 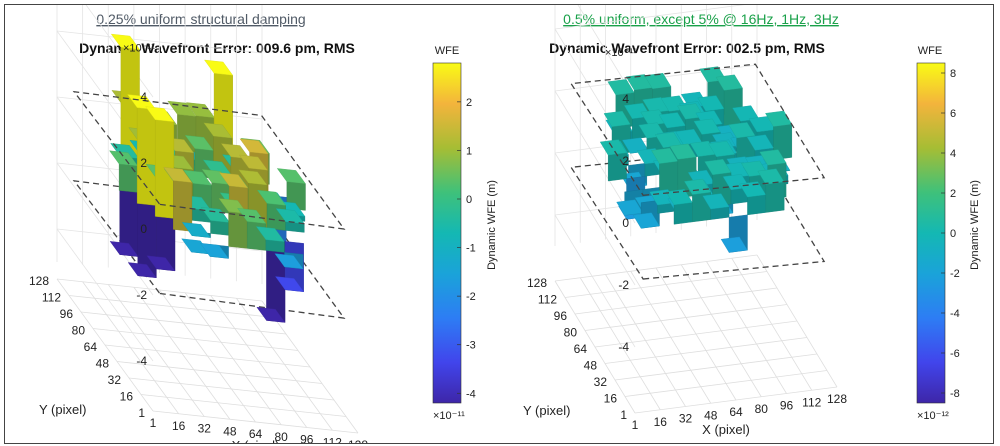 I want to click on y-tick-label: 16, so click(x=127, y=397).